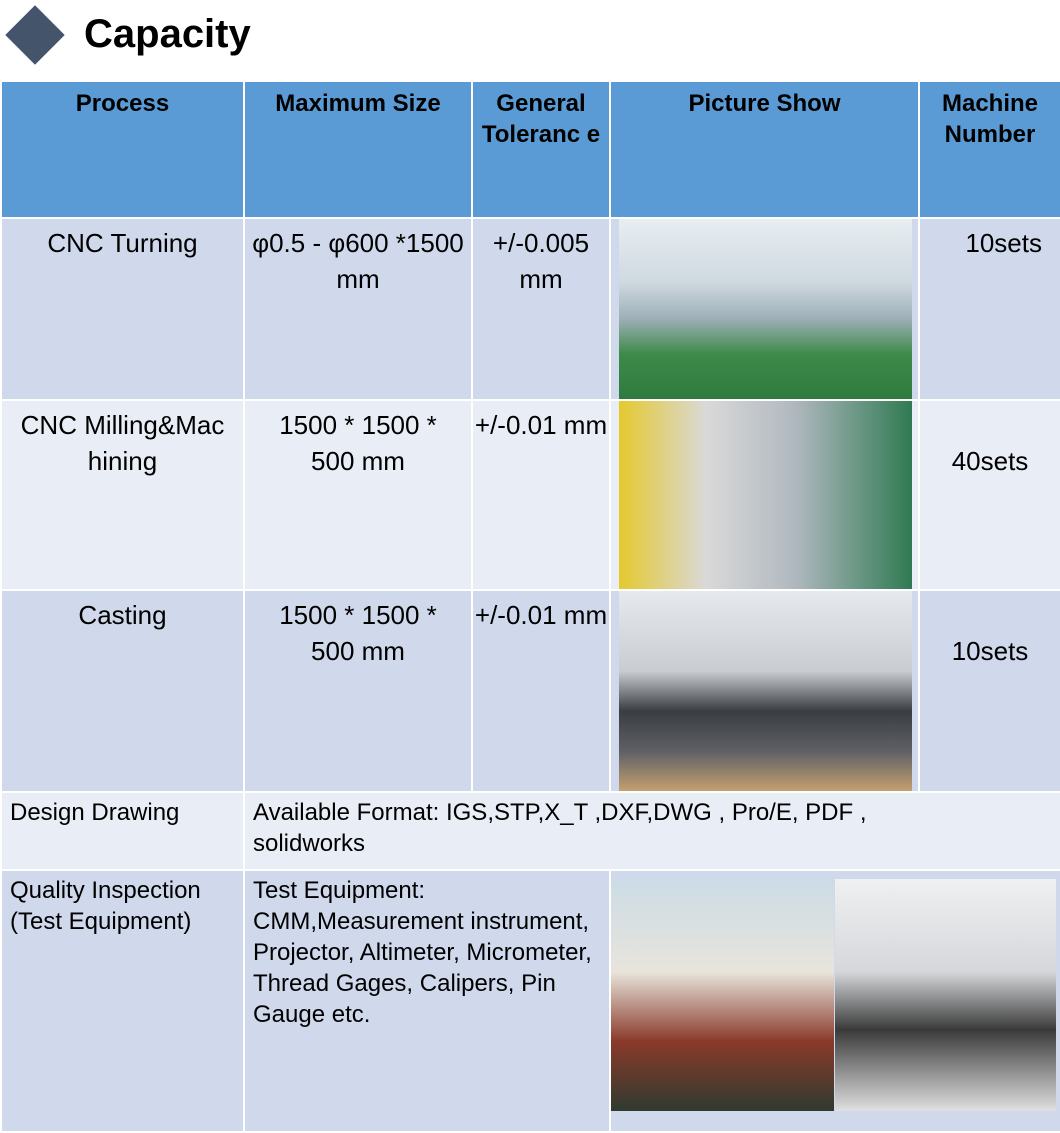 Image resolution: width=1060 pixels, height=1133 pixels. I want to click on header-process: Process, so click(122, 149).